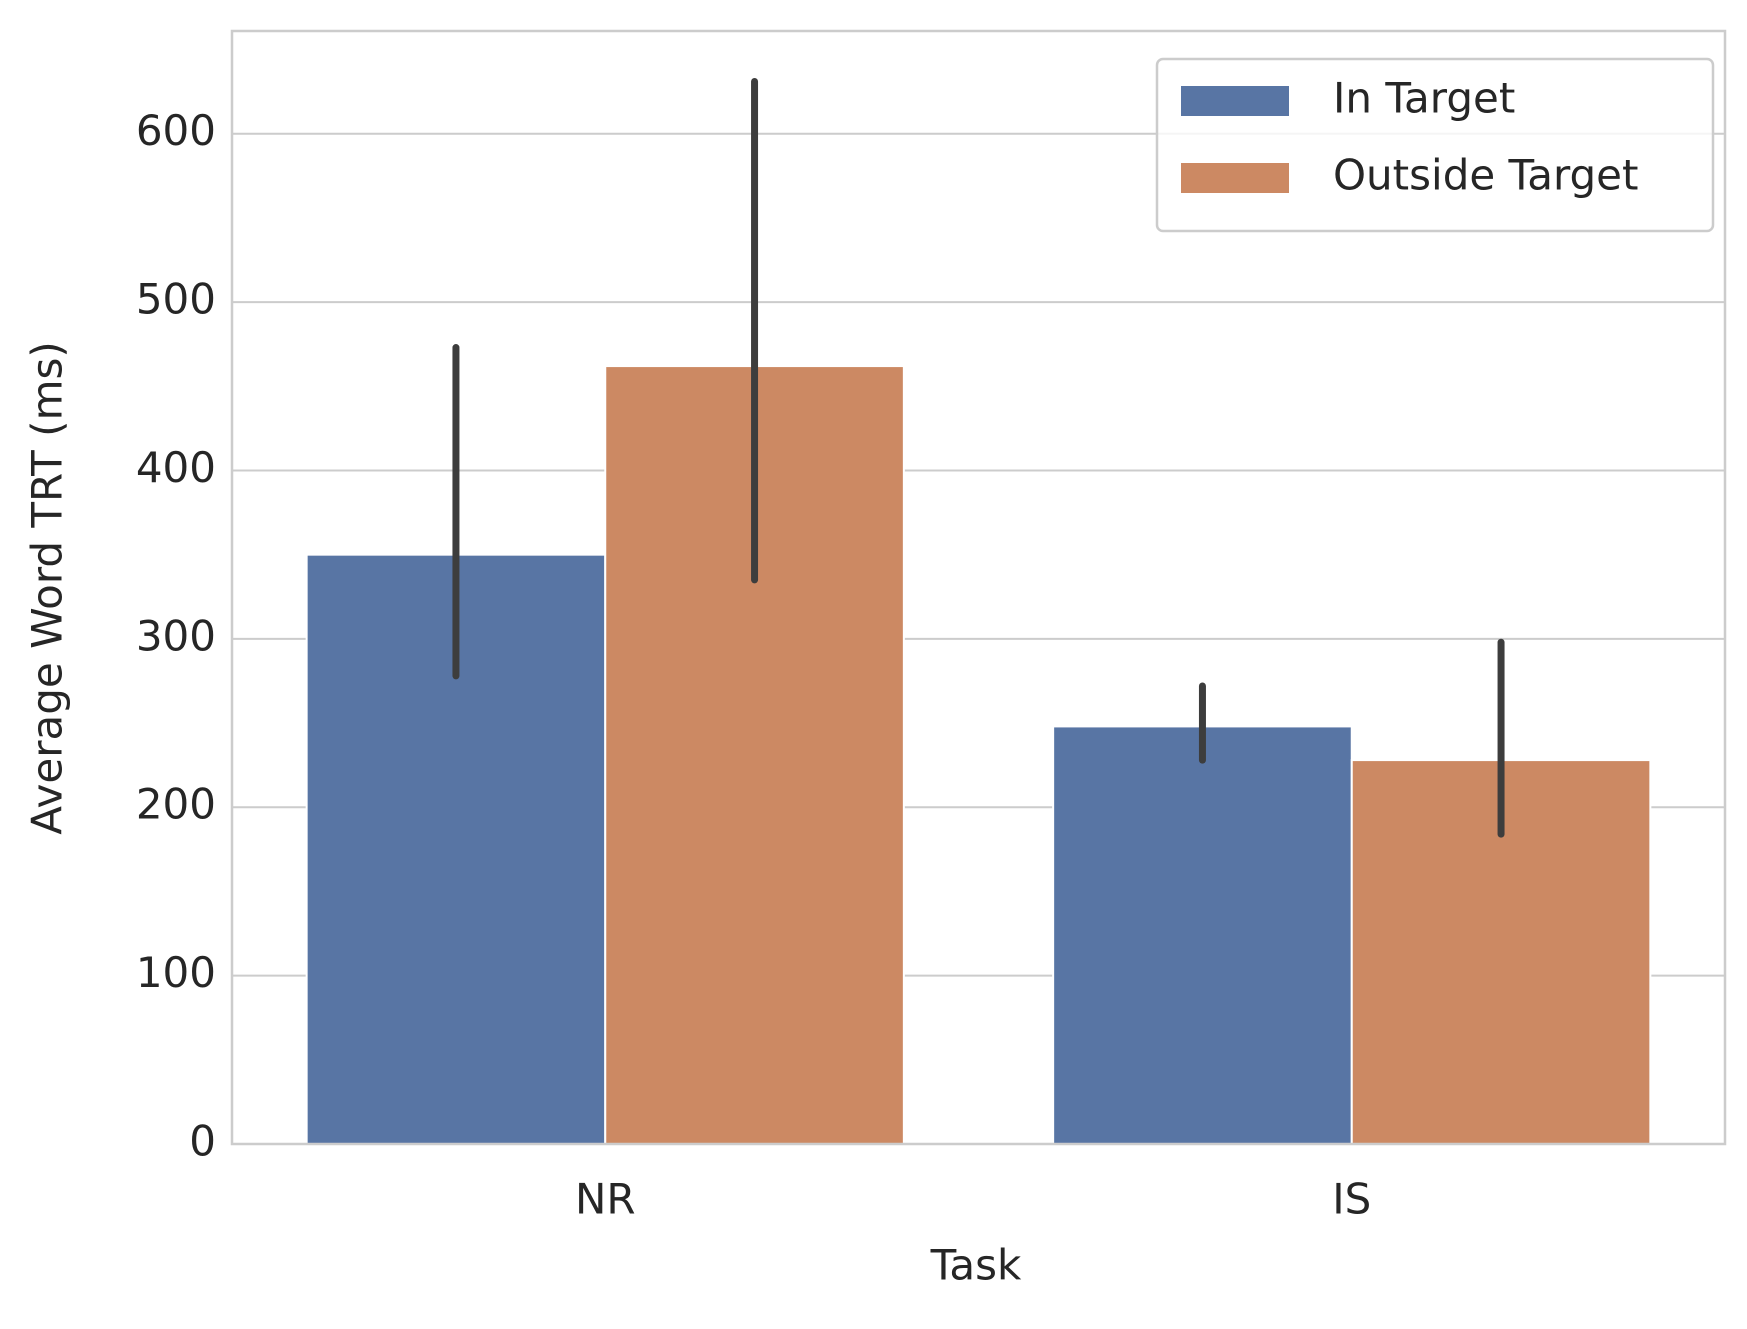 The width and height of the screenshot is (1747, 1329). Describe the element at coordinates (1424, 98) in the screenshot. I see `legend-label: In Target` at that location.